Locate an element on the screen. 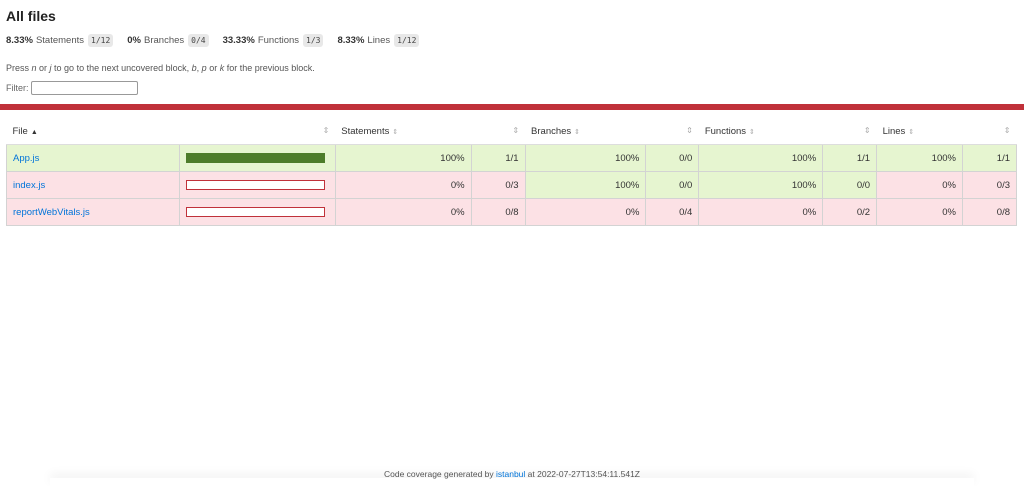 The image size is (1024, 486). statements-fraction: 0/8 is located at coordinates (498, 212).